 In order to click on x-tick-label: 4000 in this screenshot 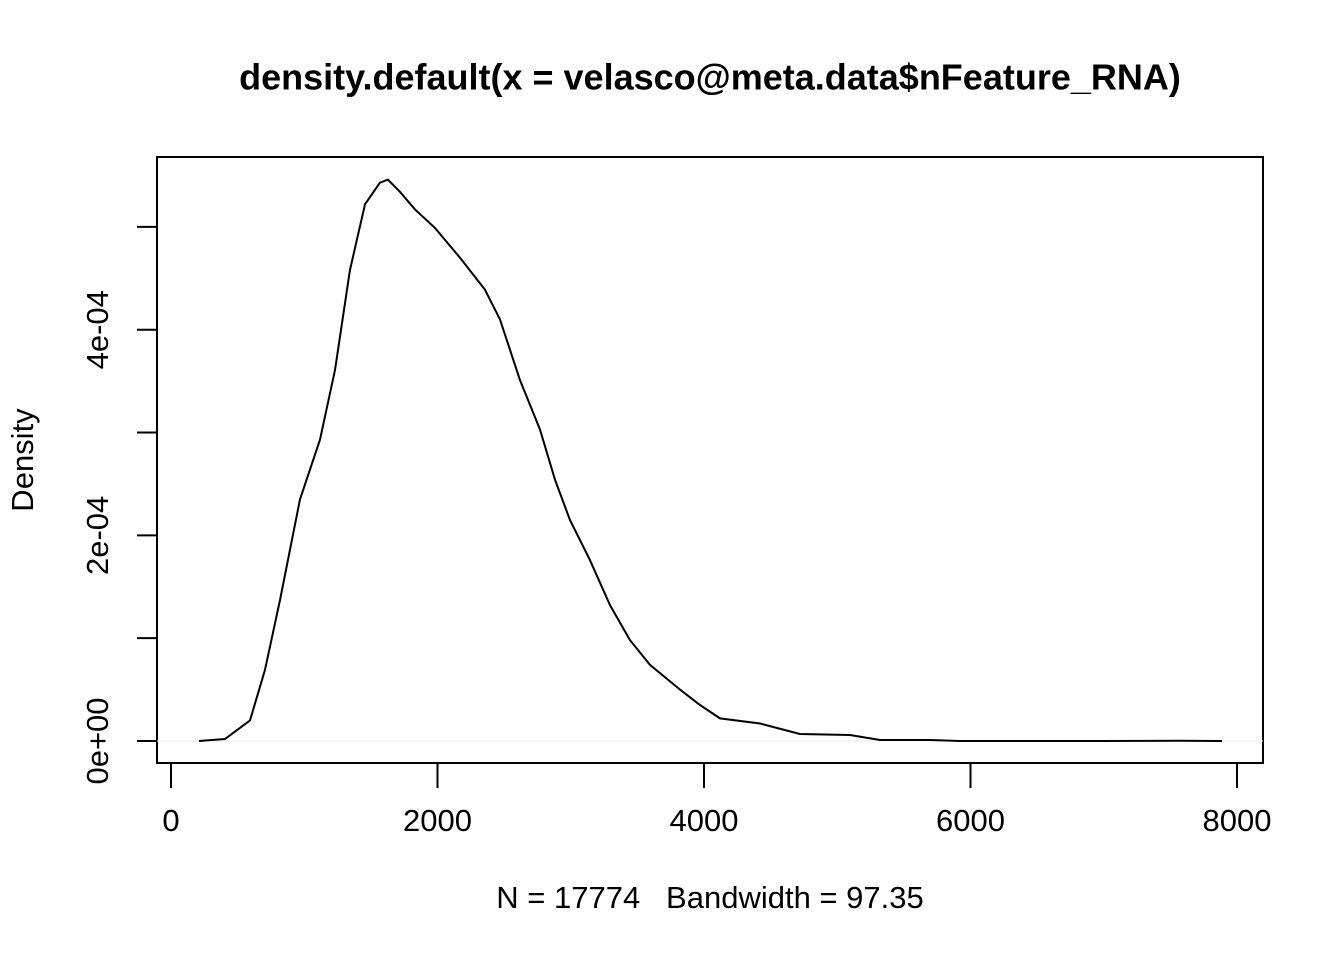, I will do `click(704, 820)`.